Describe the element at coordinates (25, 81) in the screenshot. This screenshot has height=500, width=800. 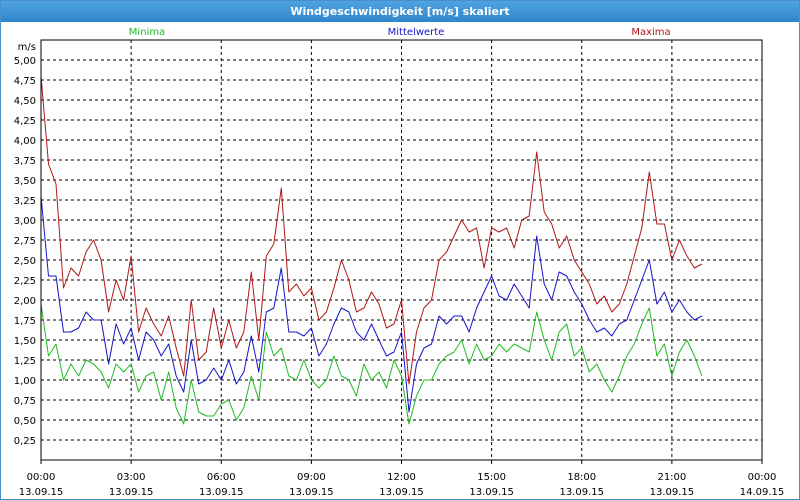
I see `y-tick-label: 4,75` at that location.